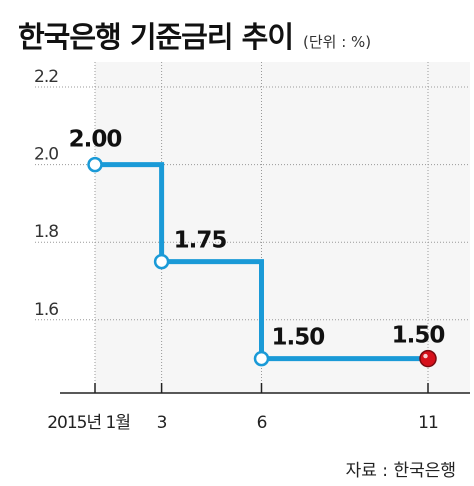  What do you see at coordinates (46, 77) in the screenshot?
I see `y-tick-label: 2.2` at bounding box center [46, 77].